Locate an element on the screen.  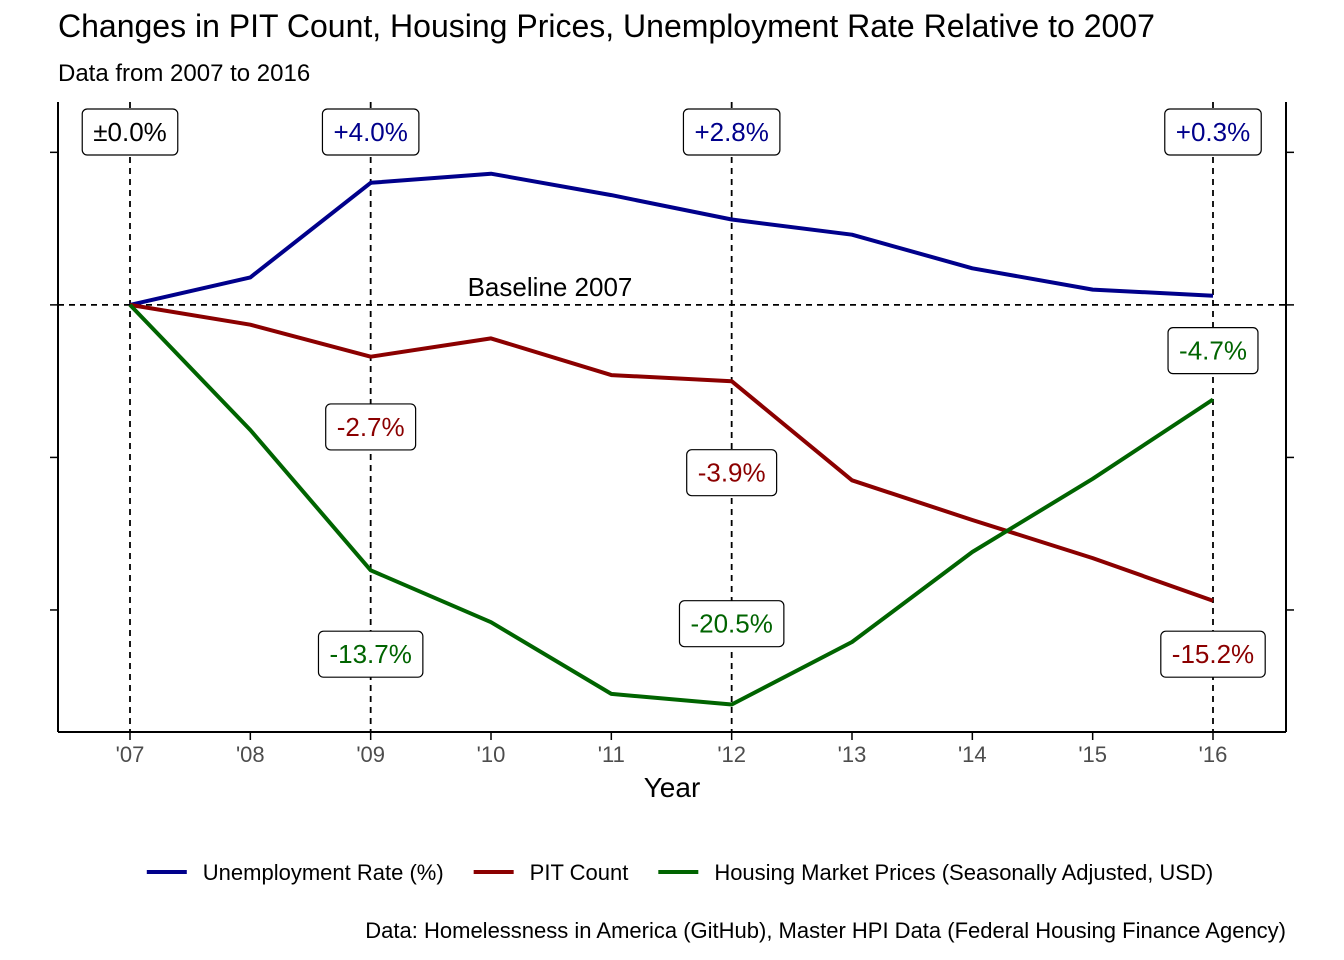
annotation-label: +2.8% is located at coordinates (731, 132).